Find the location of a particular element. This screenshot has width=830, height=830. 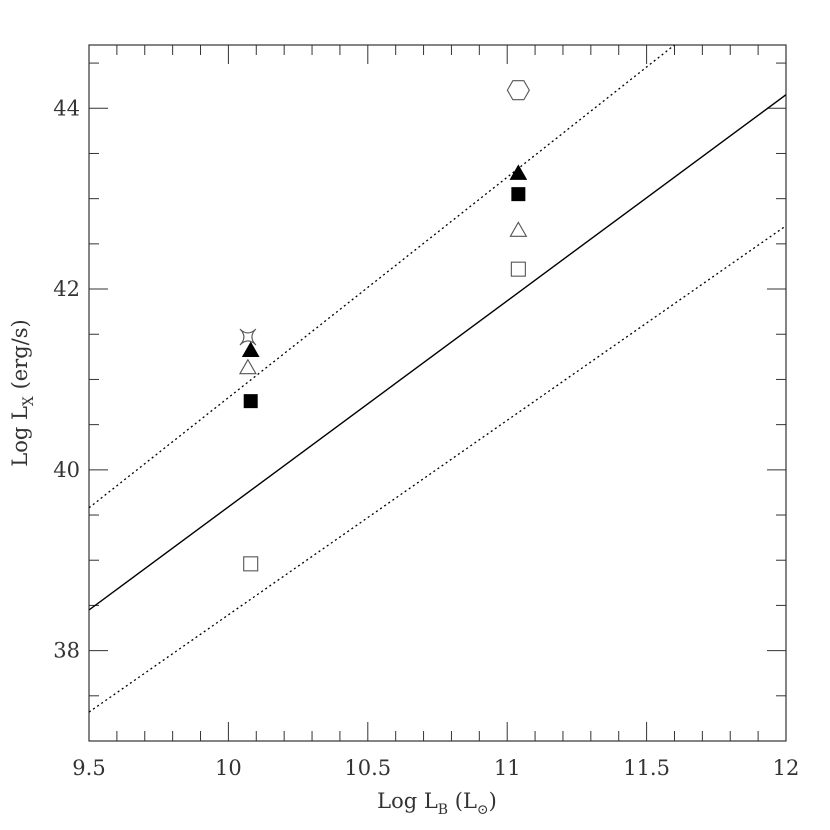

x-tick-label: 11 is located at coordinates (507, 768).